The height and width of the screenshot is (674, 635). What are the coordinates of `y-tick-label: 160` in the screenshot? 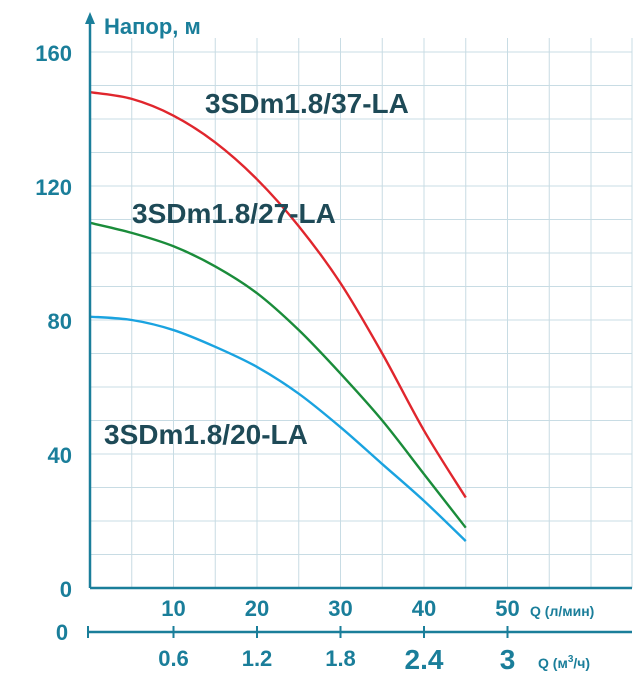 It's located at (53, 53).